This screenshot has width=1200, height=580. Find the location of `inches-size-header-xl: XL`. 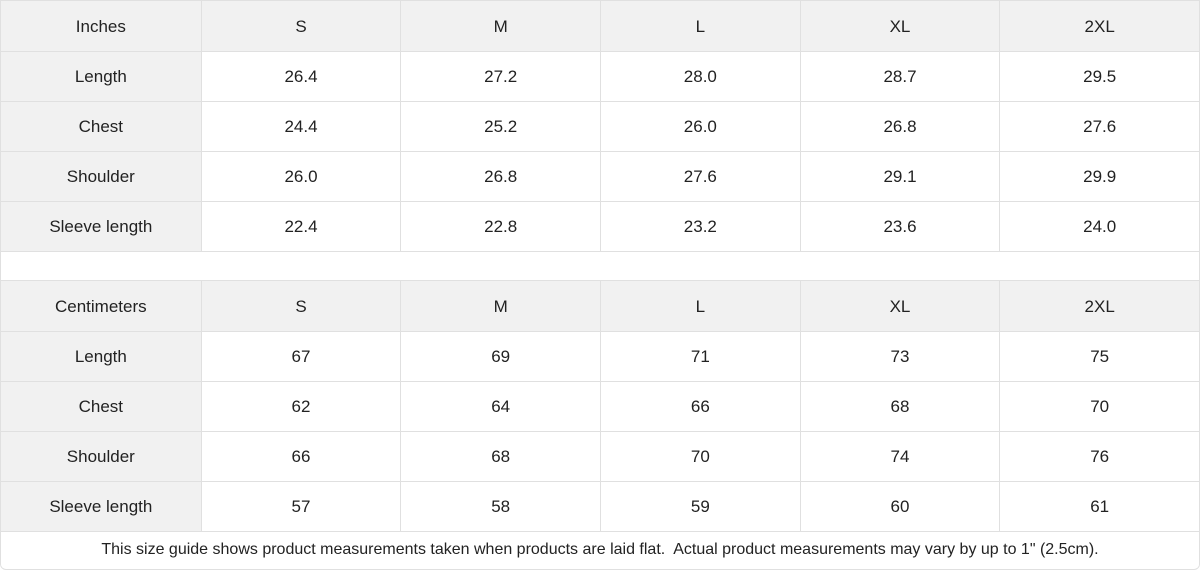

inches-size-header-xl: XL is located at coordinates (899, 26).